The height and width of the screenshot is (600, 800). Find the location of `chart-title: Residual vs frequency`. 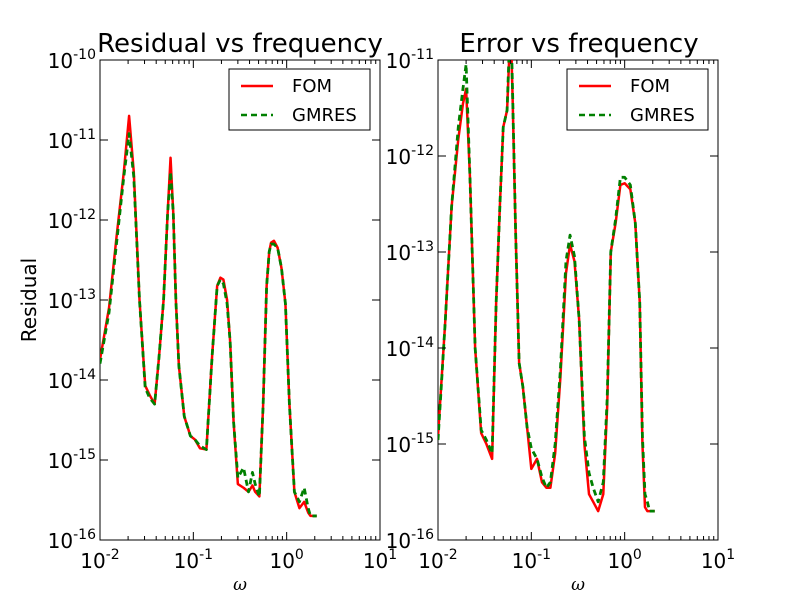

chart-title: Residual vs frequency is located at coordinates (240, 44).